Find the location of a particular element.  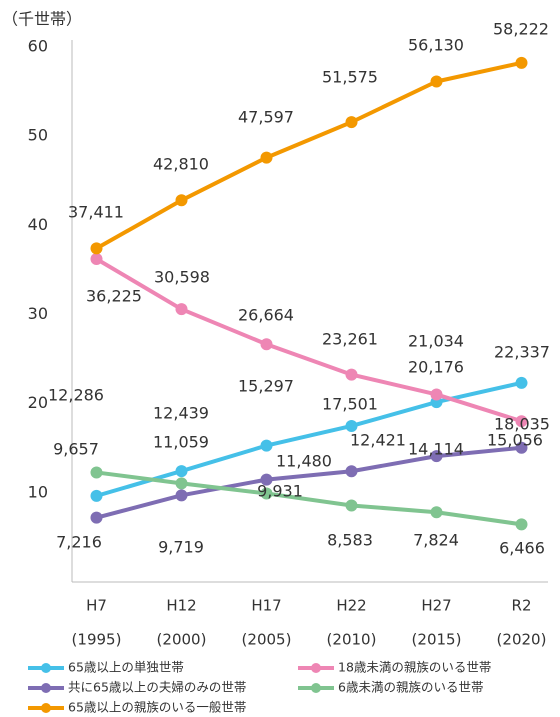

data-label: 58,222 is located at coordinates (521, 29).